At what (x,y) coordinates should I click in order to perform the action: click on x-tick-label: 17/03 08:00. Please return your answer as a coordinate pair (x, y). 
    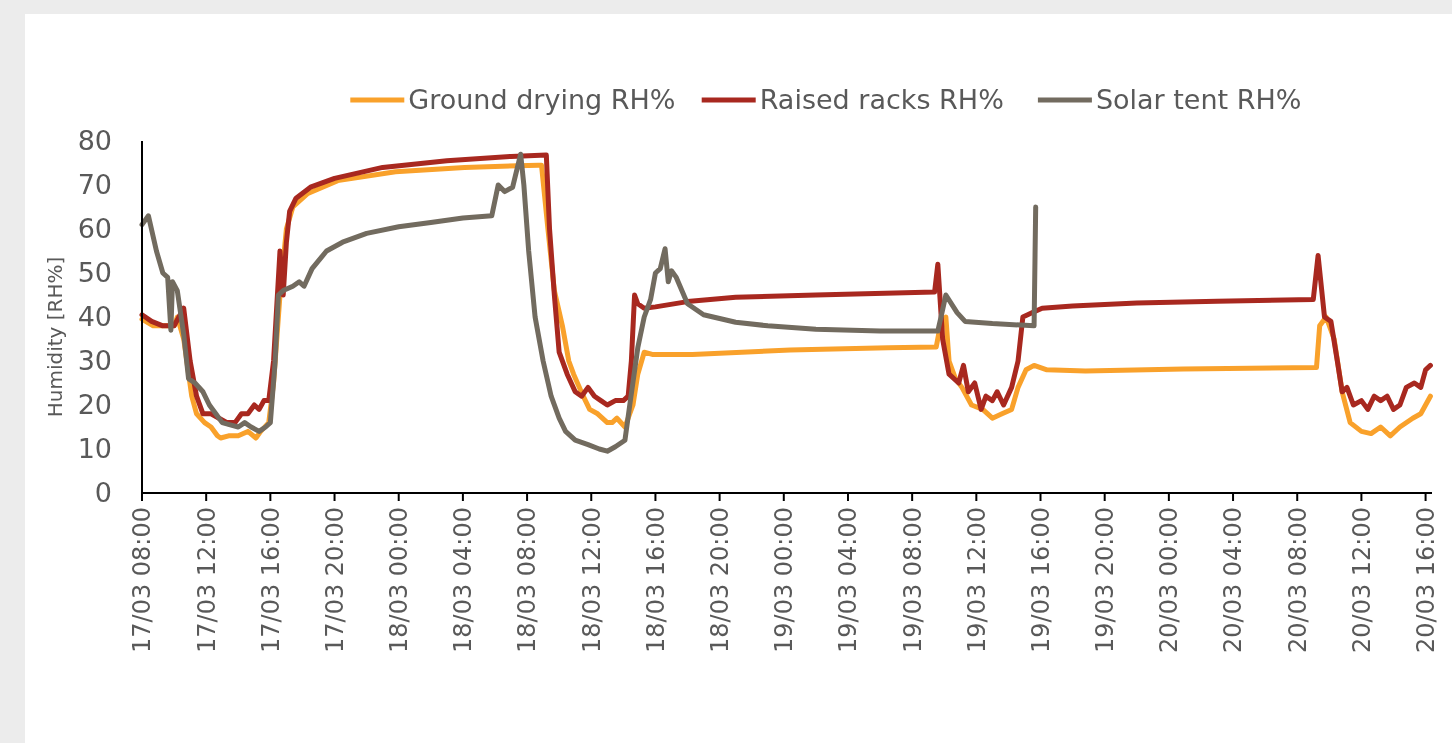
    Looking at the image, I should click on (142, 580).